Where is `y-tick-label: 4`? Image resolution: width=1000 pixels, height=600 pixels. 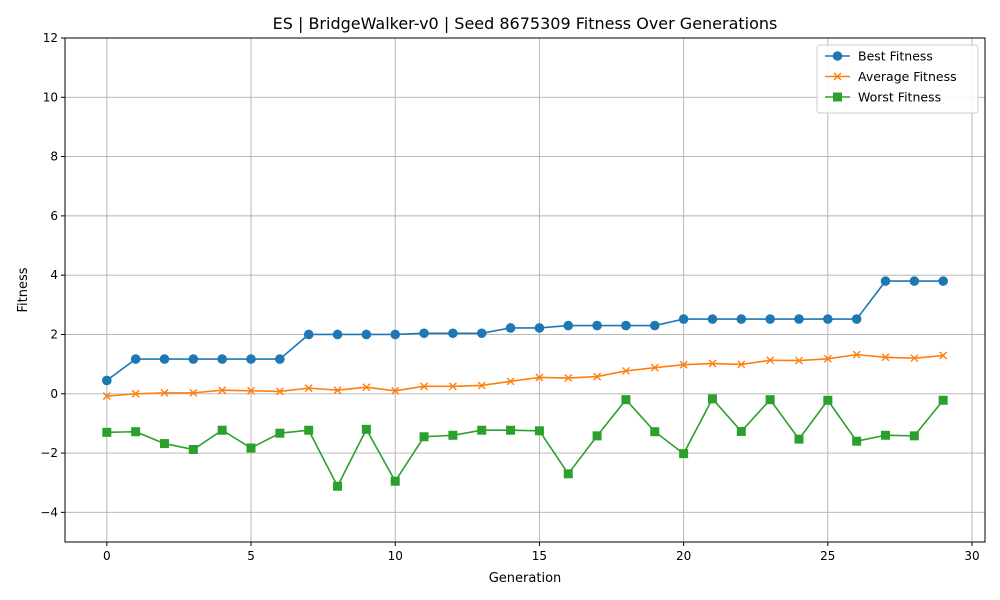 y-tick-label: 4 is located at coordinates (54, 275).